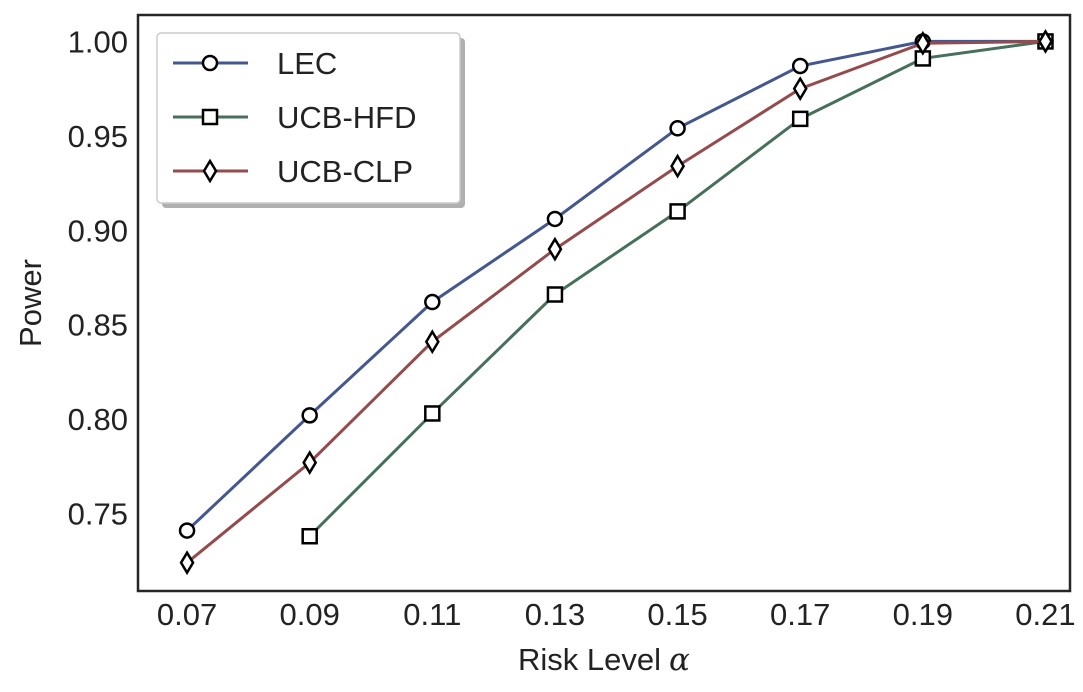  I want to click on x-tick-label: 0.19, so click(923, 614).